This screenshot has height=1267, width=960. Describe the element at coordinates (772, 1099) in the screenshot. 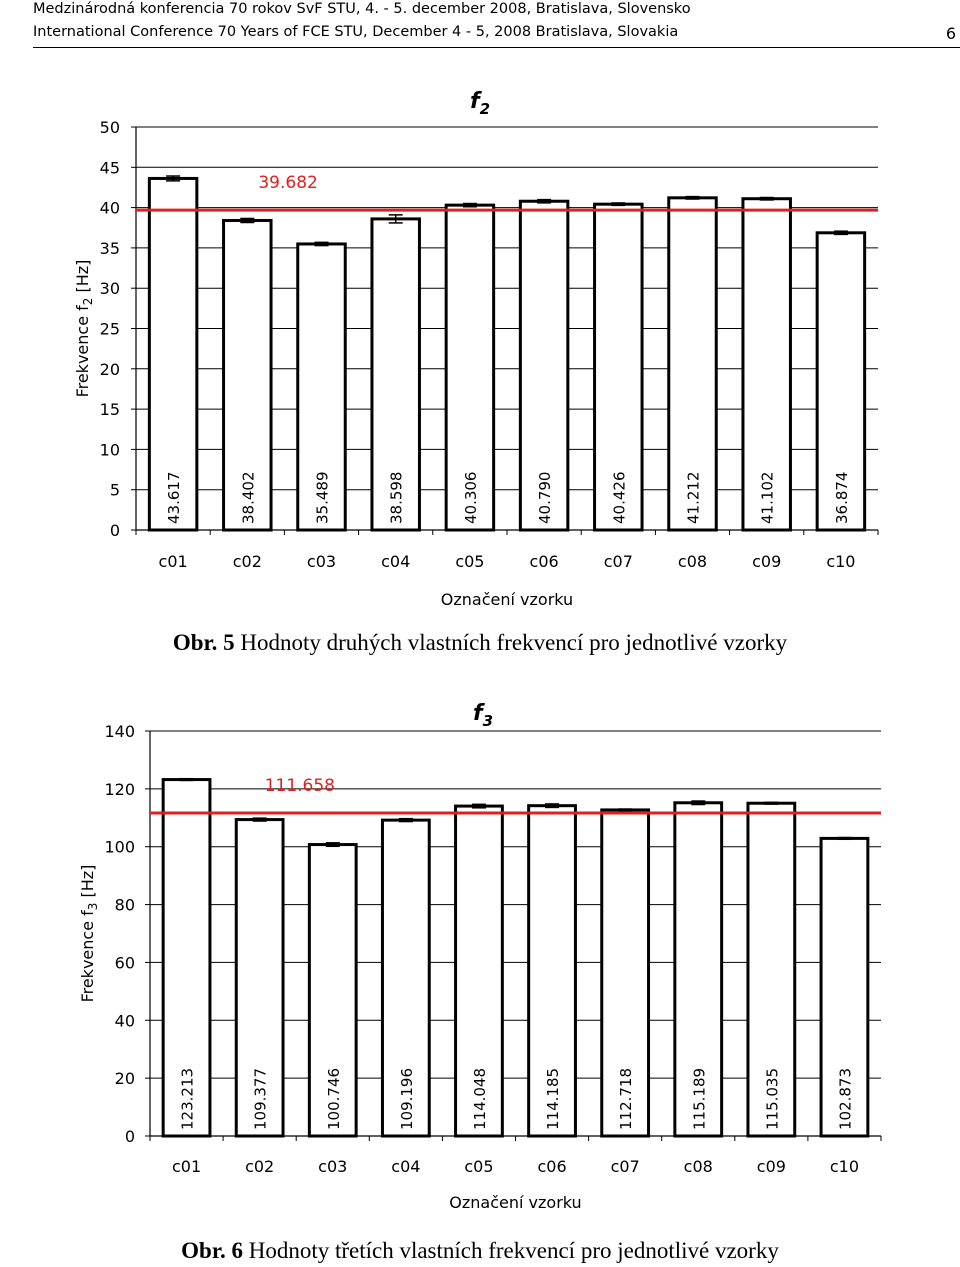

I see `bar-value-label: 115.035` at that location.